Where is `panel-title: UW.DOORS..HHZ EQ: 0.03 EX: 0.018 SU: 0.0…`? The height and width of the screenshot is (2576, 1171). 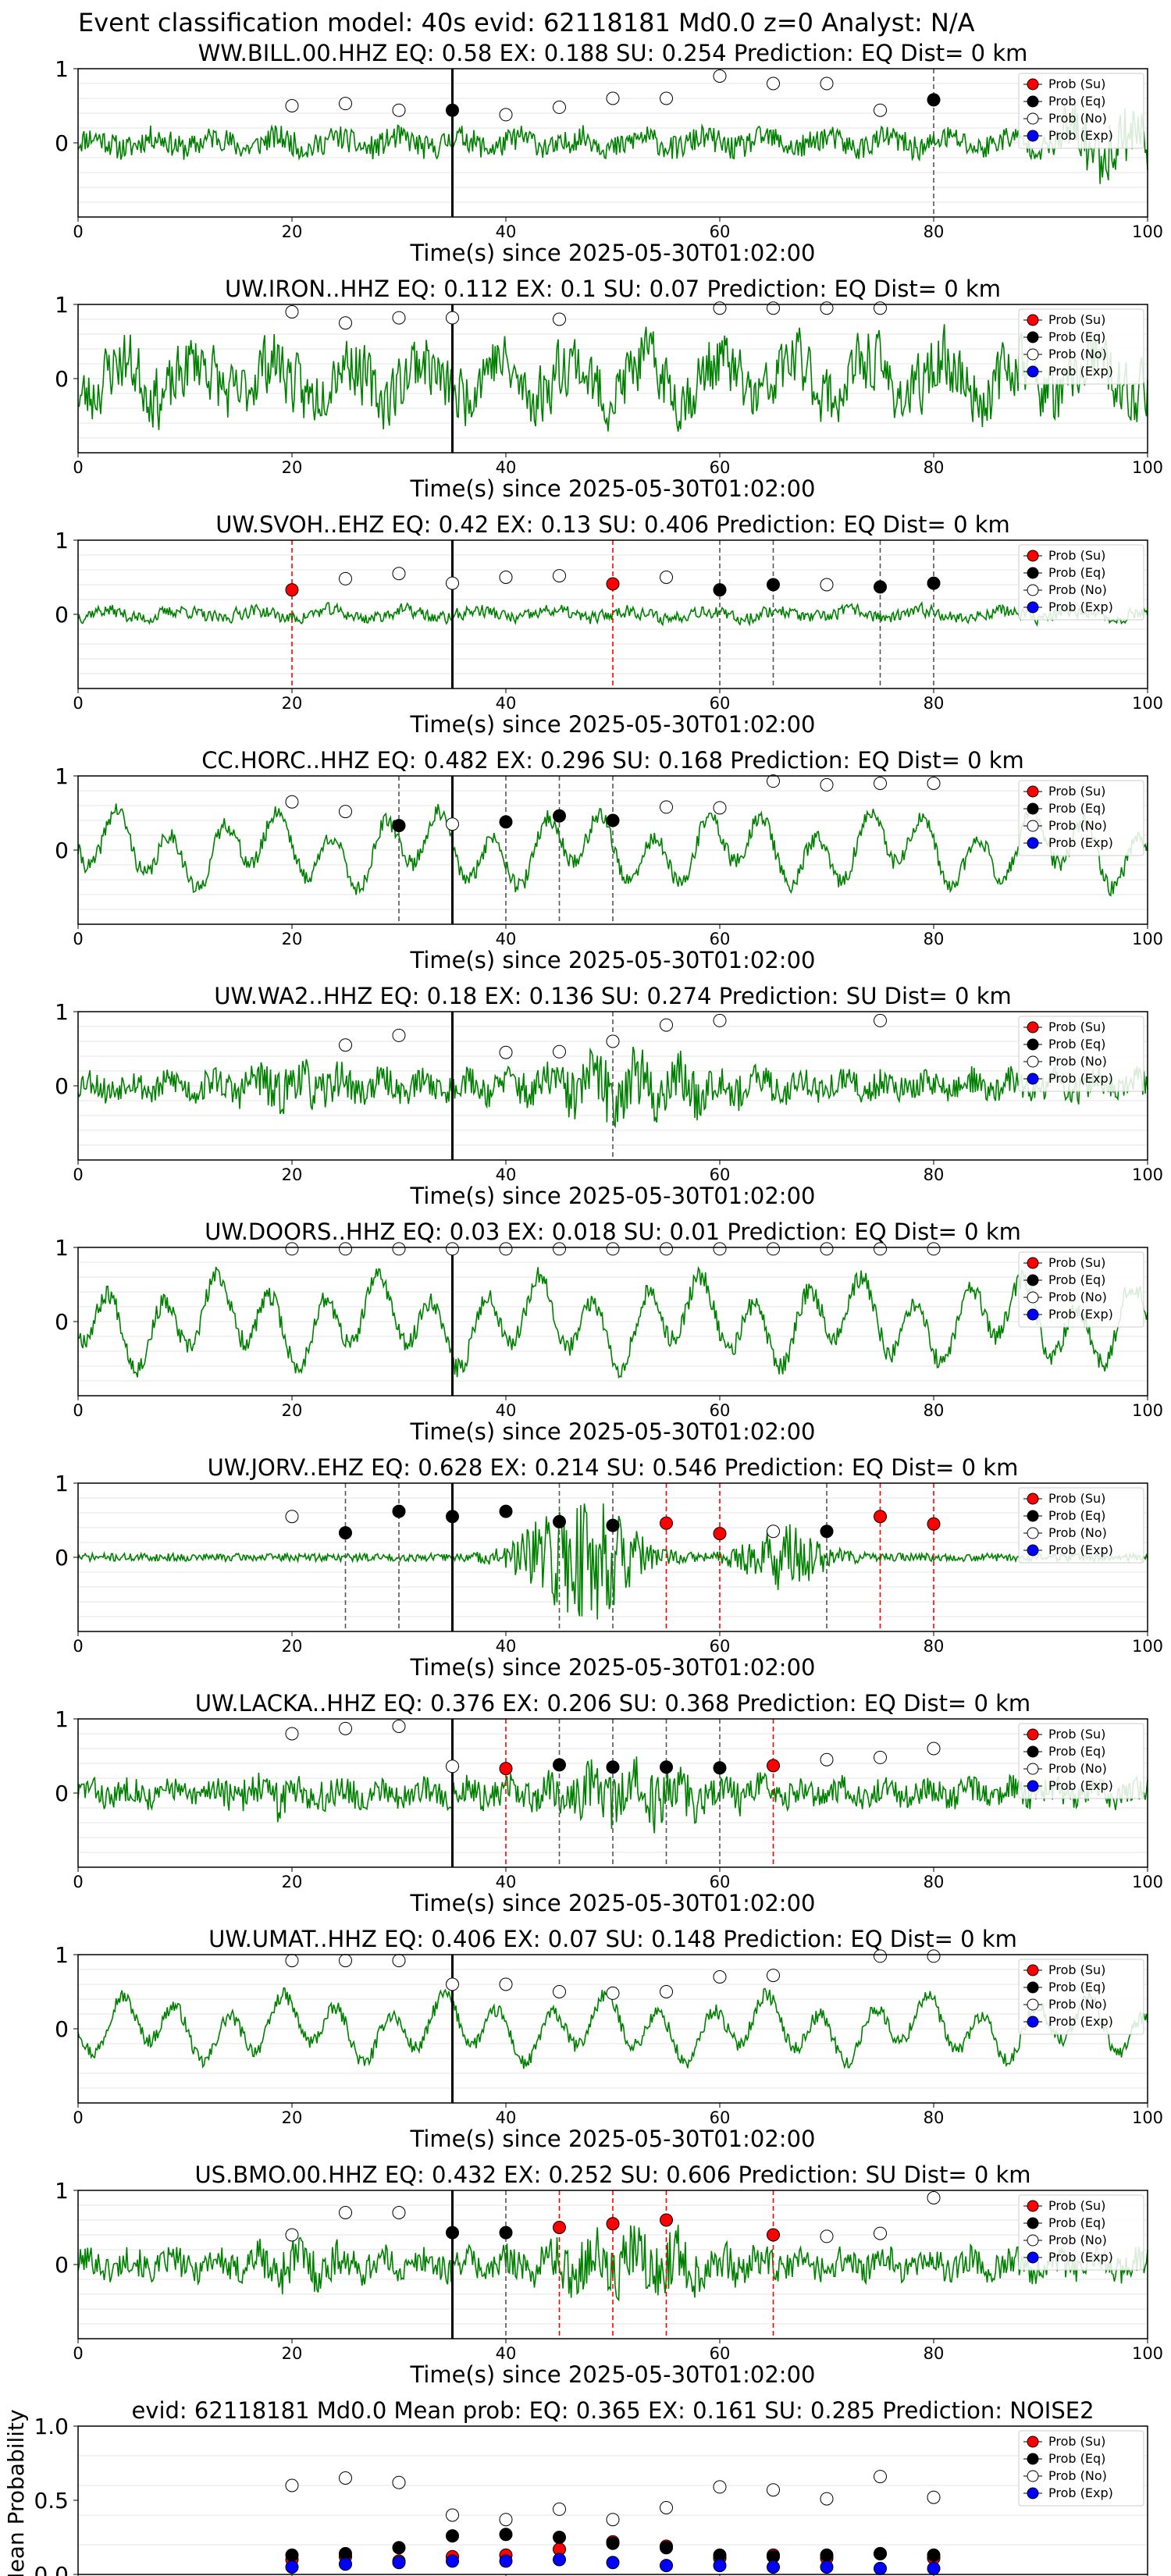 panel-title: UW.DOORS..HHZ EQ: 0.03 EX: 0.018 SU: 0.0… is located at coordinates (613, 1232).